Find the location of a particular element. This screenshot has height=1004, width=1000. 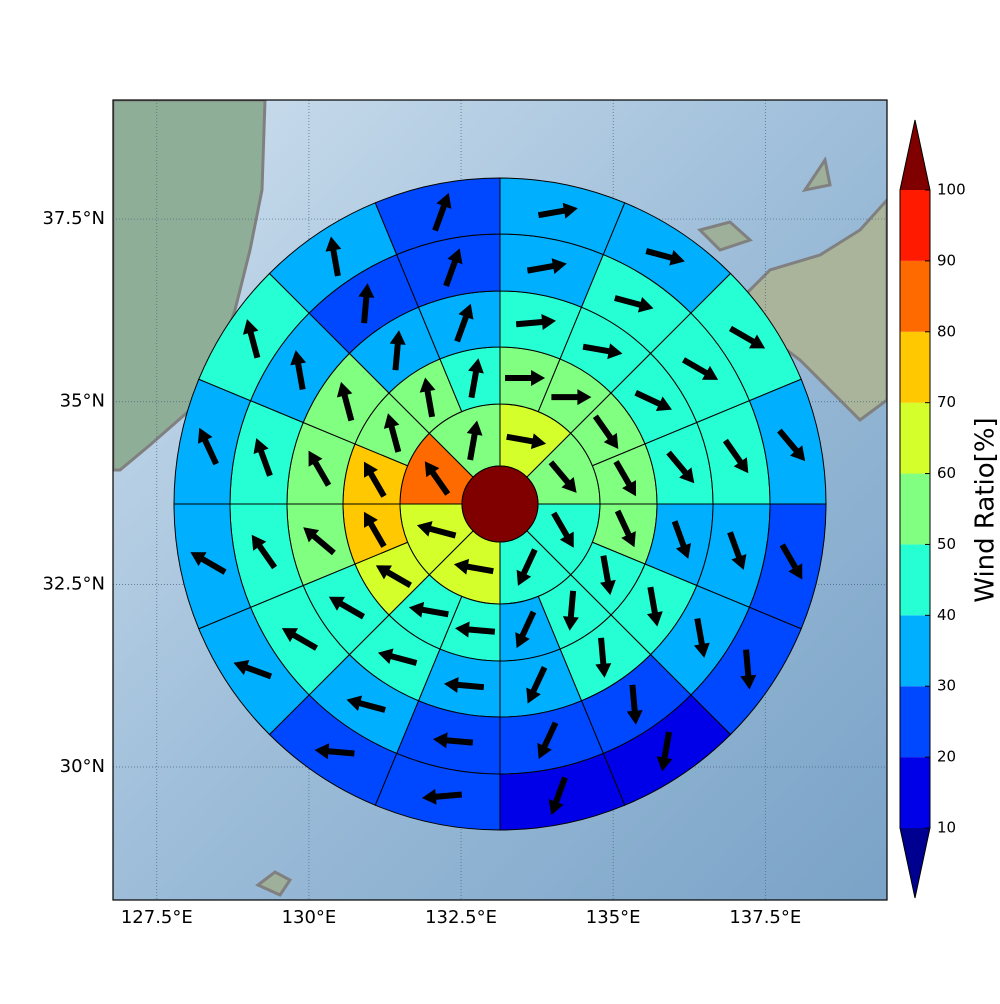

x-tick-label: 127.5°E is located at coordinates (157, 917).